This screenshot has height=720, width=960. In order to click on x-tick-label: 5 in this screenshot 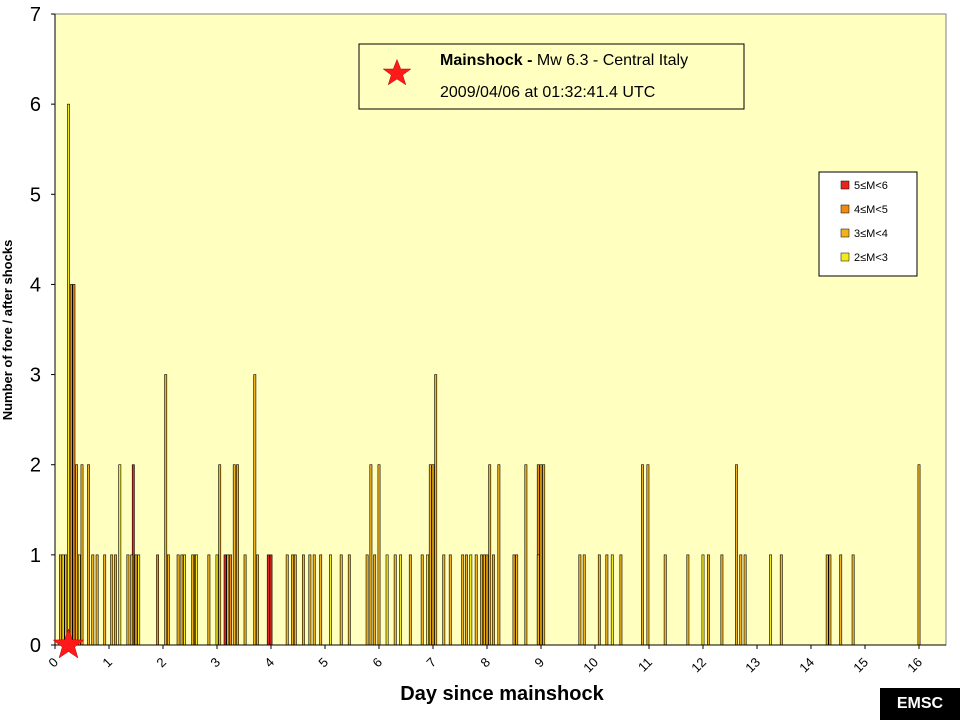, I will do `click(323, 663)`.